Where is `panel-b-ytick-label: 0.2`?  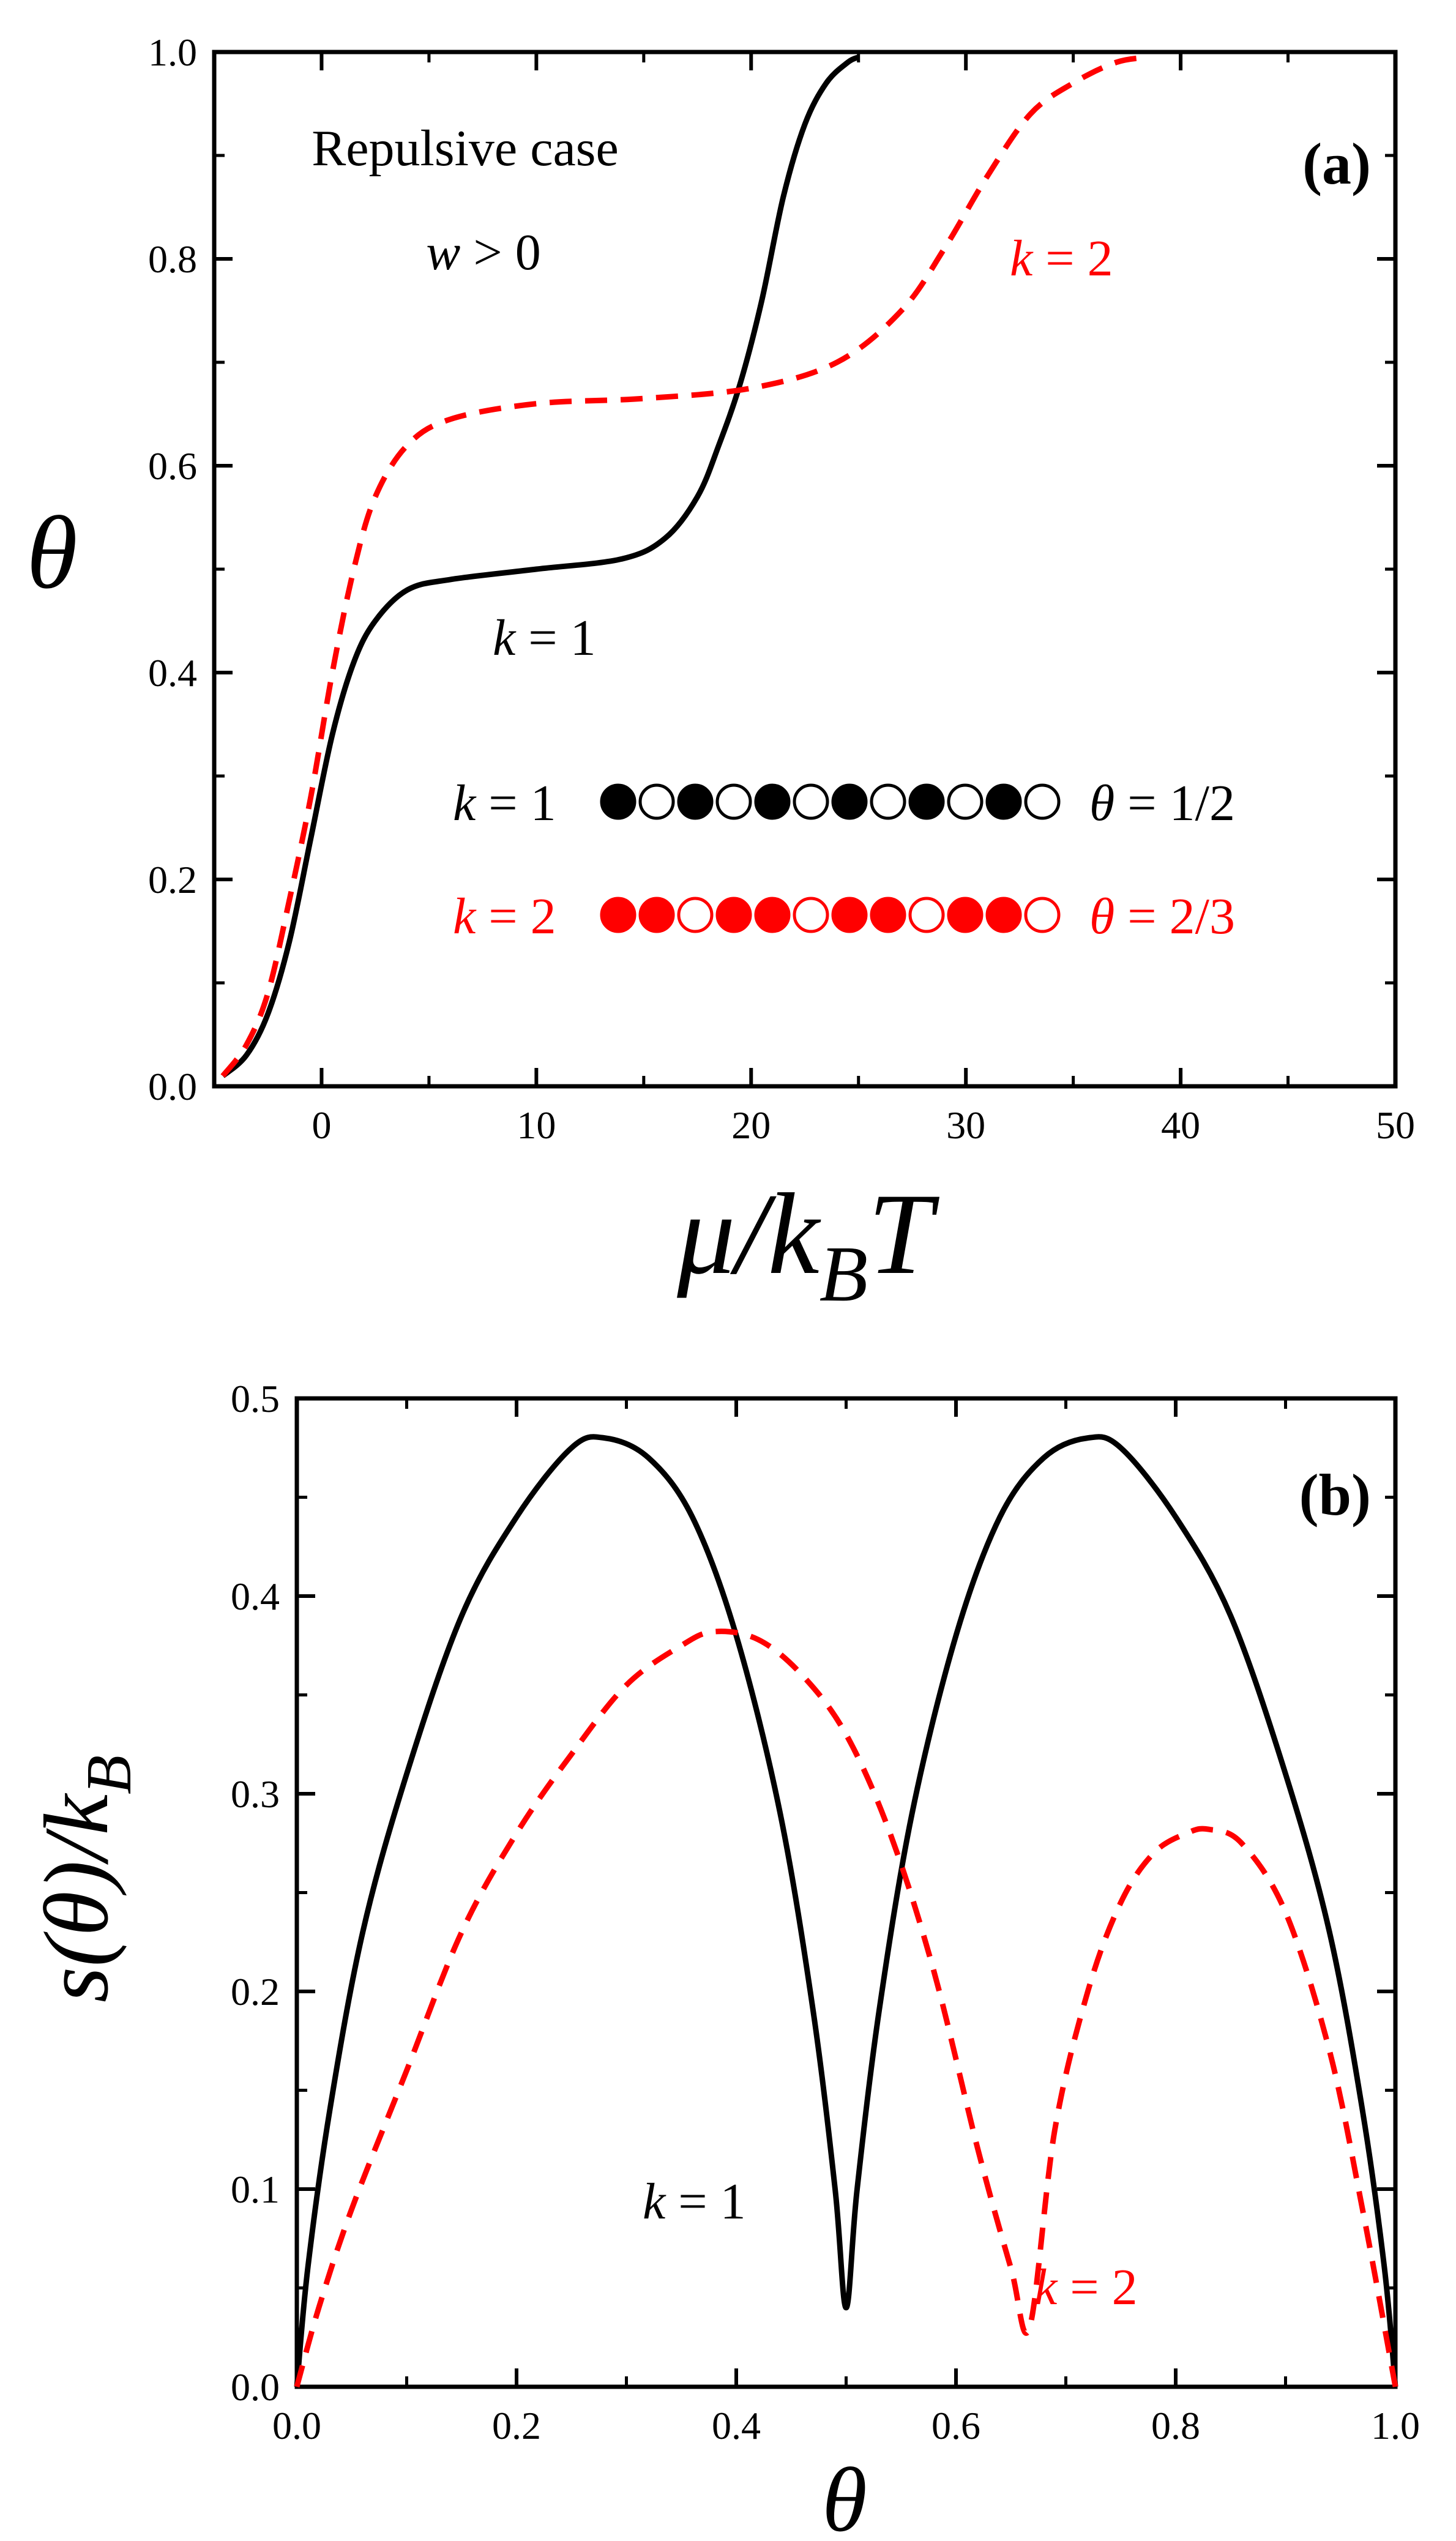
panel-b-ytick-label: 0.2 is located at coordinates (255, 1992).